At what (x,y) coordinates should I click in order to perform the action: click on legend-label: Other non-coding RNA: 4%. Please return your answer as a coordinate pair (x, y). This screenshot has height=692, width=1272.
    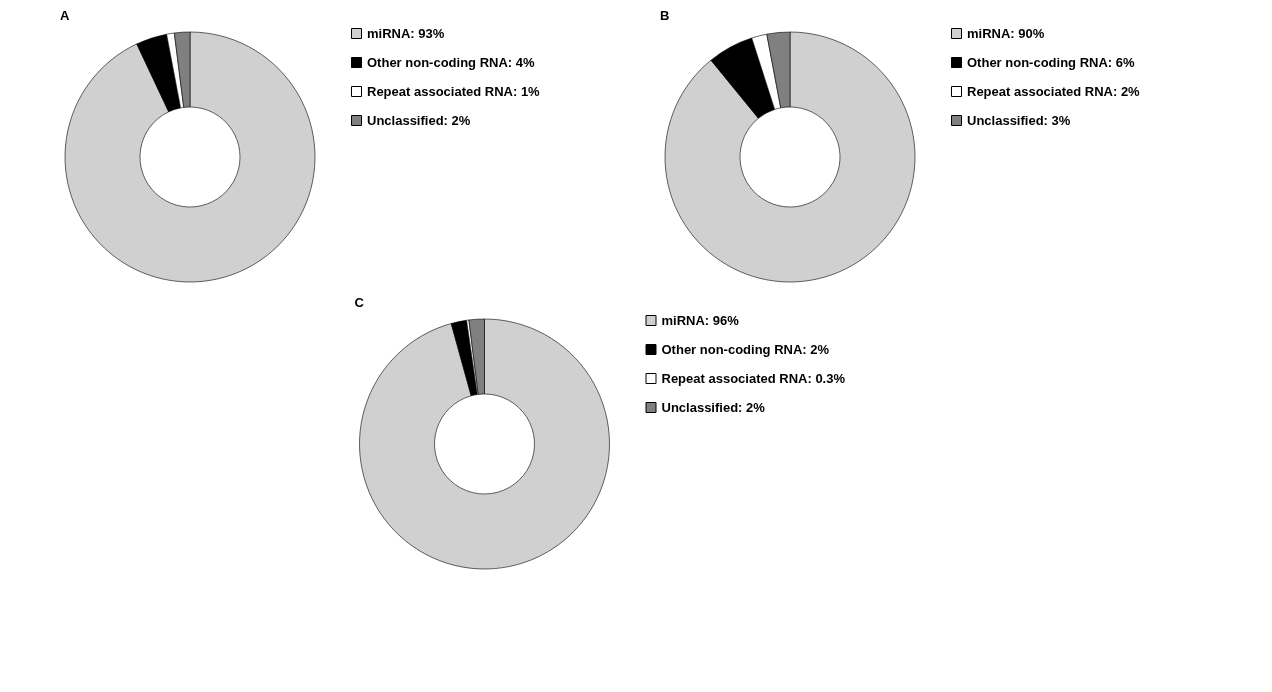
    Looking at the image, I should click on (451, 62).